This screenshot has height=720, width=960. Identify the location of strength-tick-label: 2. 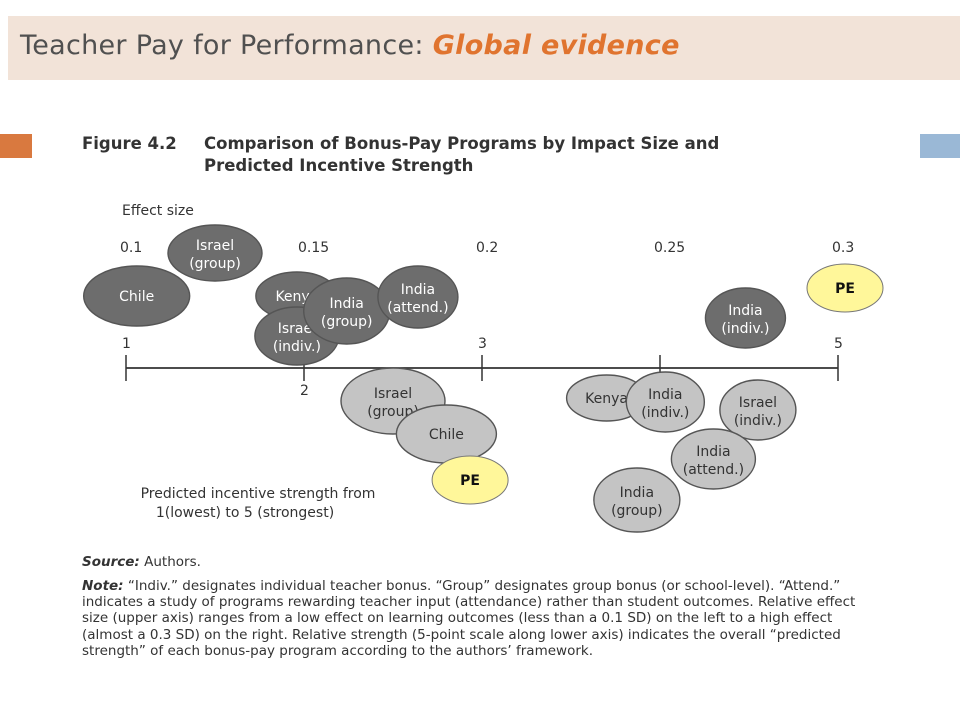
(304, 391).